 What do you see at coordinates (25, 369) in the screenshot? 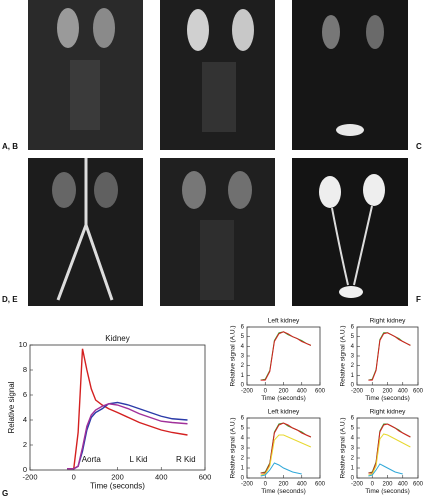
I see `y-tick-label: 8` at bounding box center [25, 369].